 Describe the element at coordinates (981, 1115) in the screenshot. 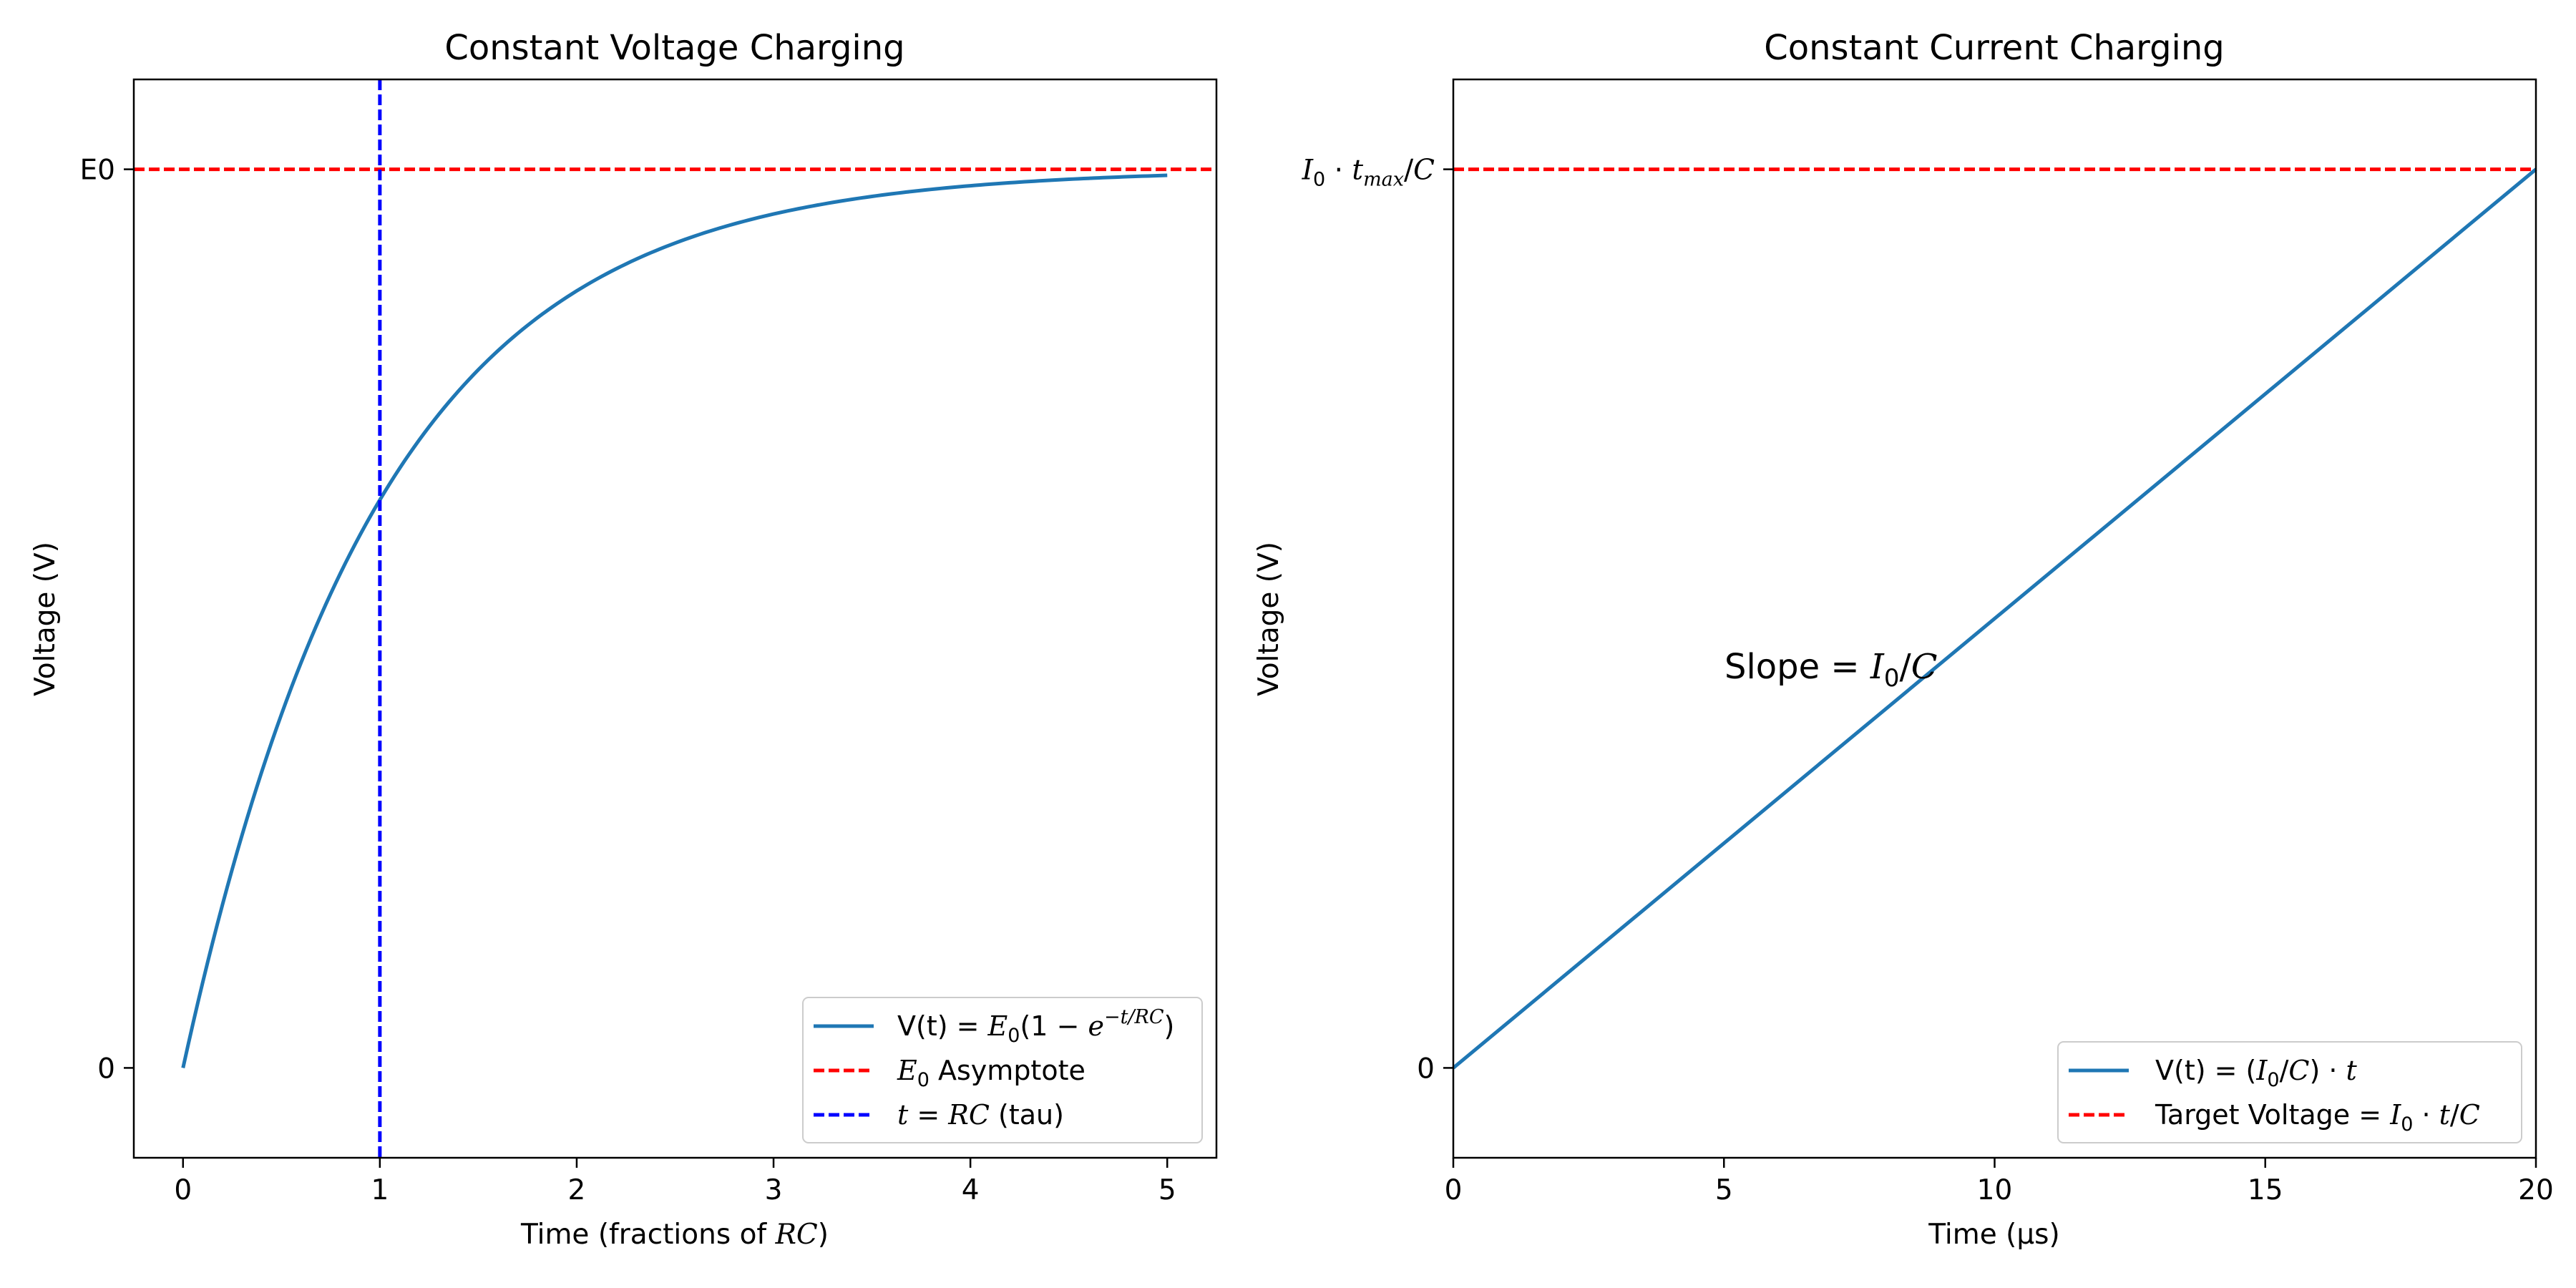

I see `legend-entry-tau: t = RC (tau)` at that location.